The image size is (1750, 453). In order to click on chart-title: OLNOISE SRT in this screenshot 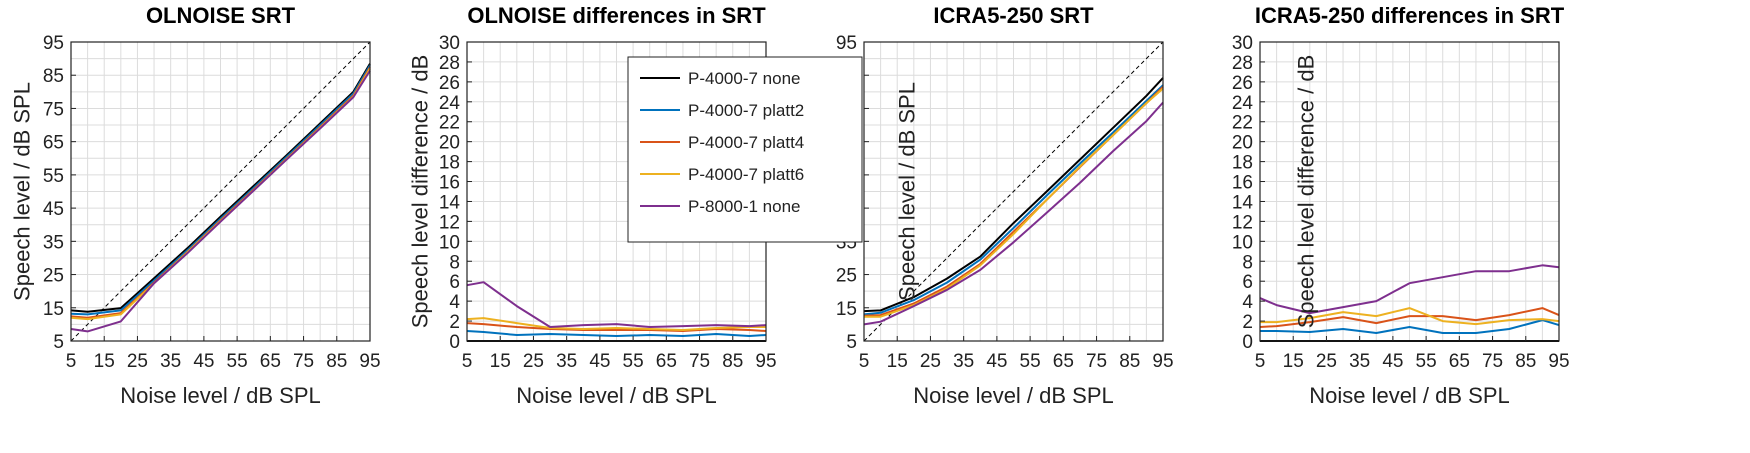, I will do `click(221, 15)`.